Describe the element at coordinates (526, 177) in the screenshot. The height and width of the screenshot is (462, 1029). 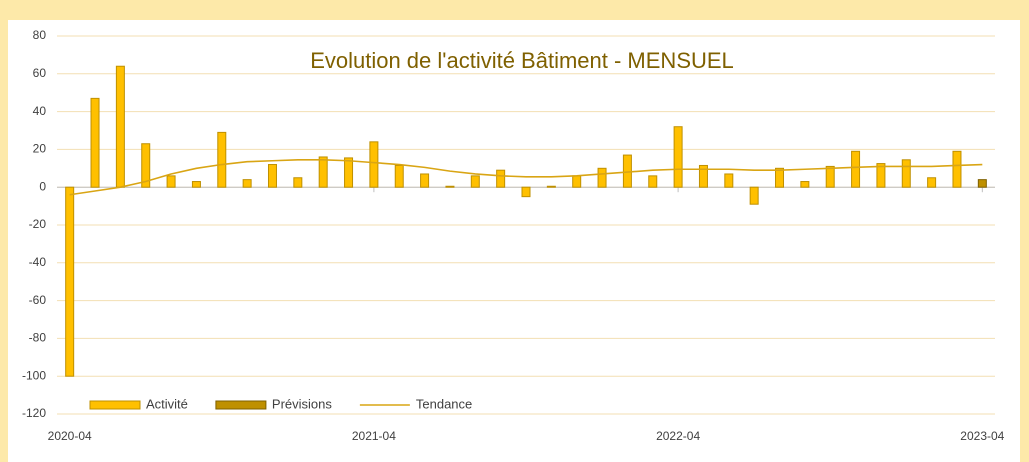
I see `trend-line` at that location.